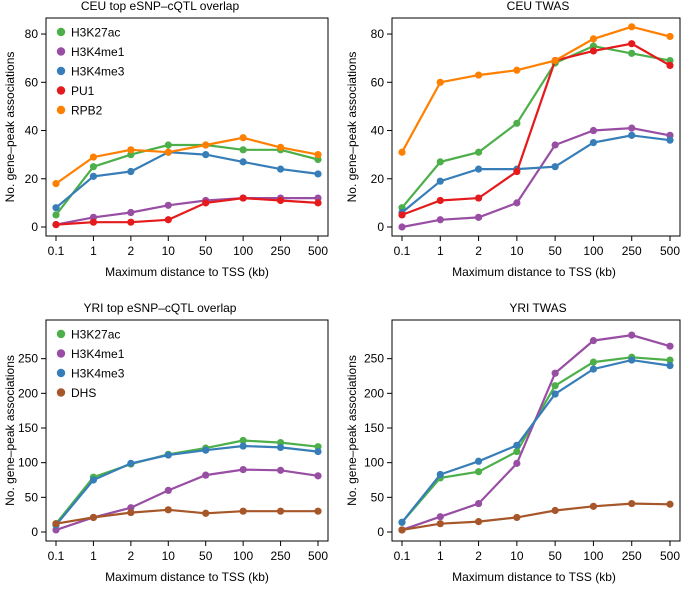 The width and height of the screenshot is (685, 590). I want to click on chart-title: YRI TWAS, so click(537, 308).